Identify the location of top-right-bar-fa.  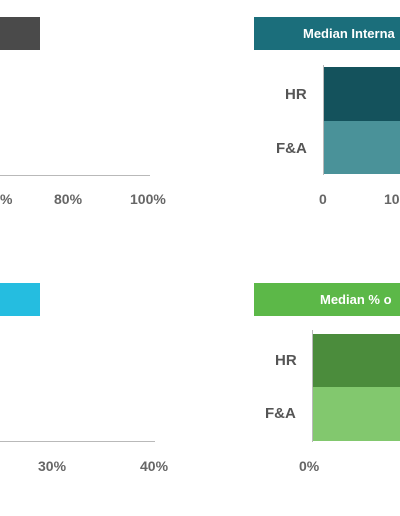
(362, 147).